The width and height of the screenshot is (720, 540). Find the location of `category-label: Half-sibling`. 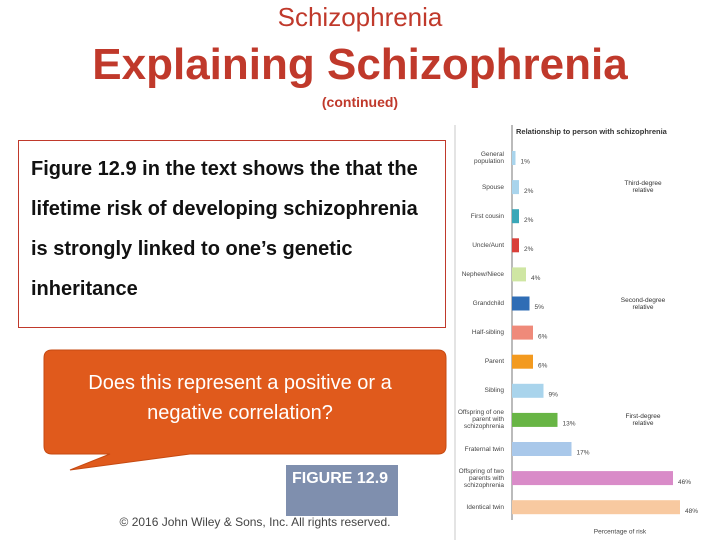

category-label: Half-sibling is located at coordinates (487, 333).